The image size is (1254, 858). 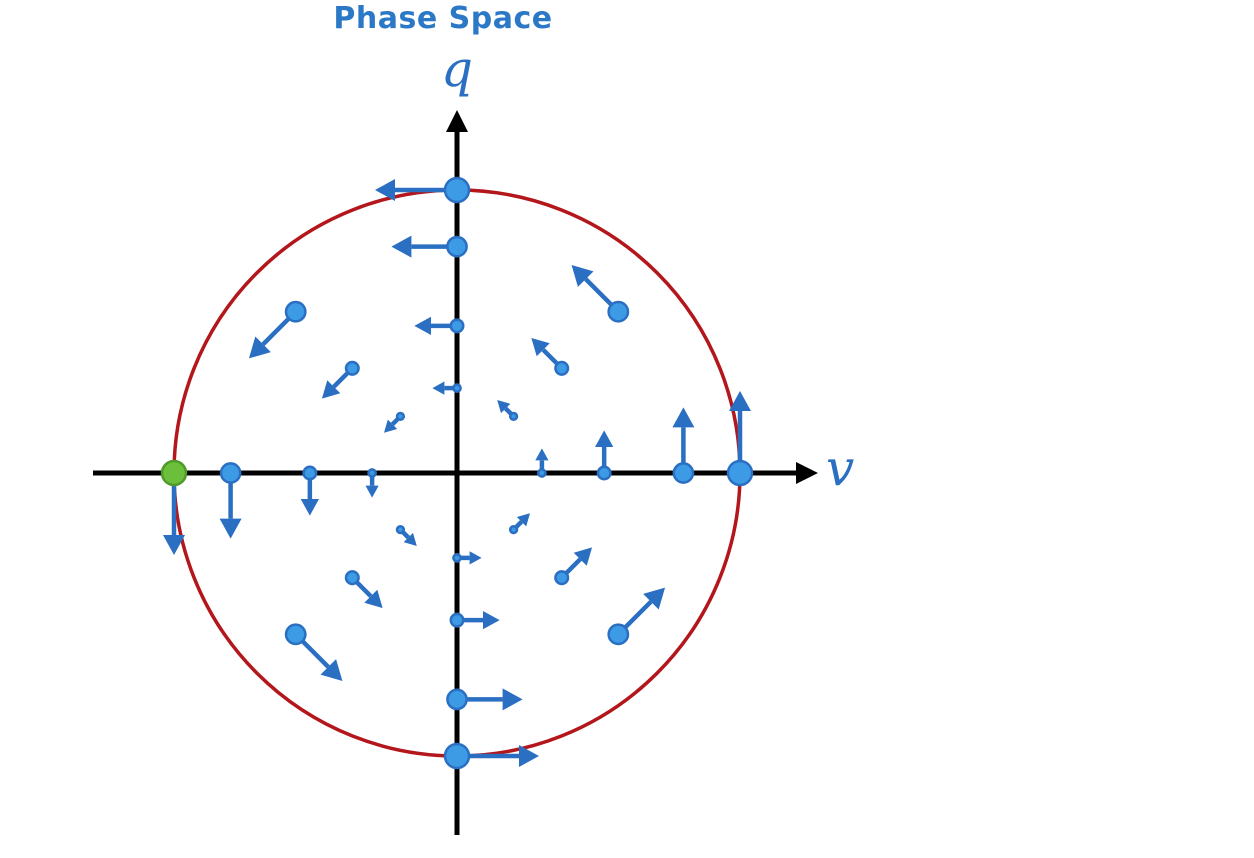 I want to click on v-axis-arrowhead, so click(x=807, y=473).